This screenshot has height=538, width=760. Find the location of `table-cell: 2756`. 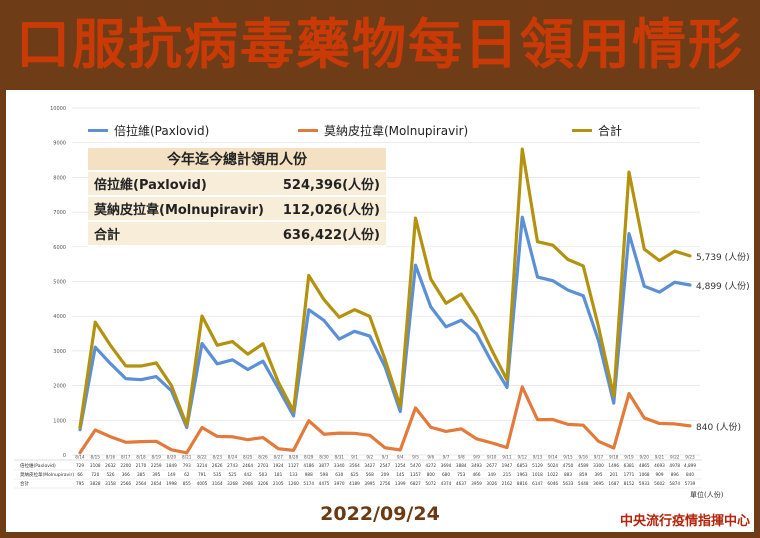

table-cell: 2756 is located at coordinates (385, 483).